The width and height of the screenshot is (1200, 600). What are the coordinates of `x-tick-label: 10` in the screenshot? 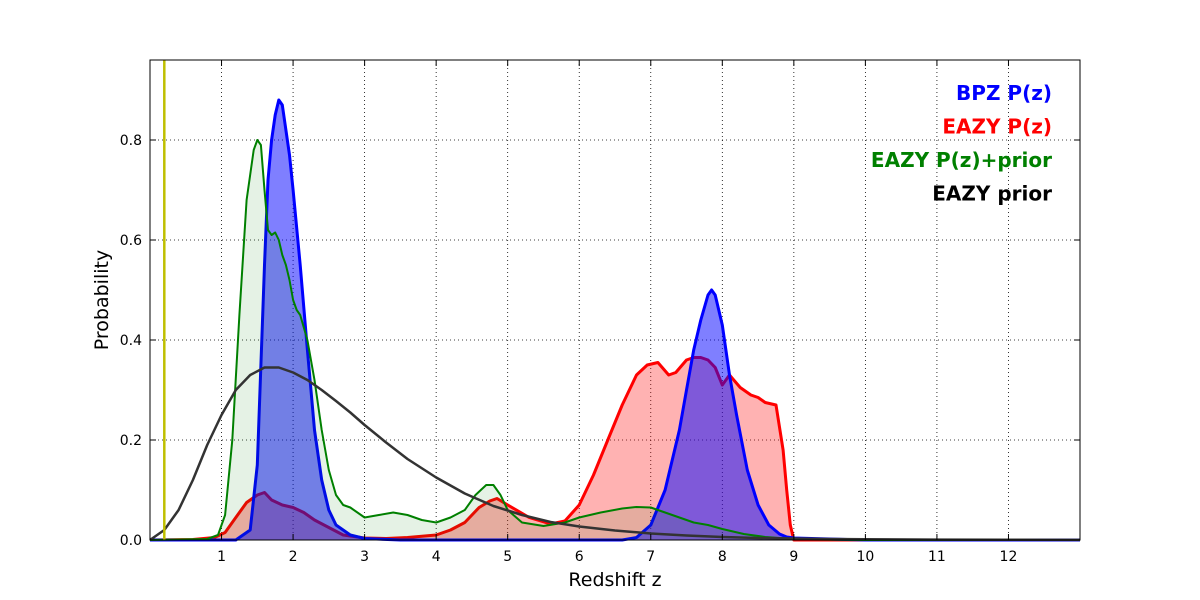 It's located at (865, 557).